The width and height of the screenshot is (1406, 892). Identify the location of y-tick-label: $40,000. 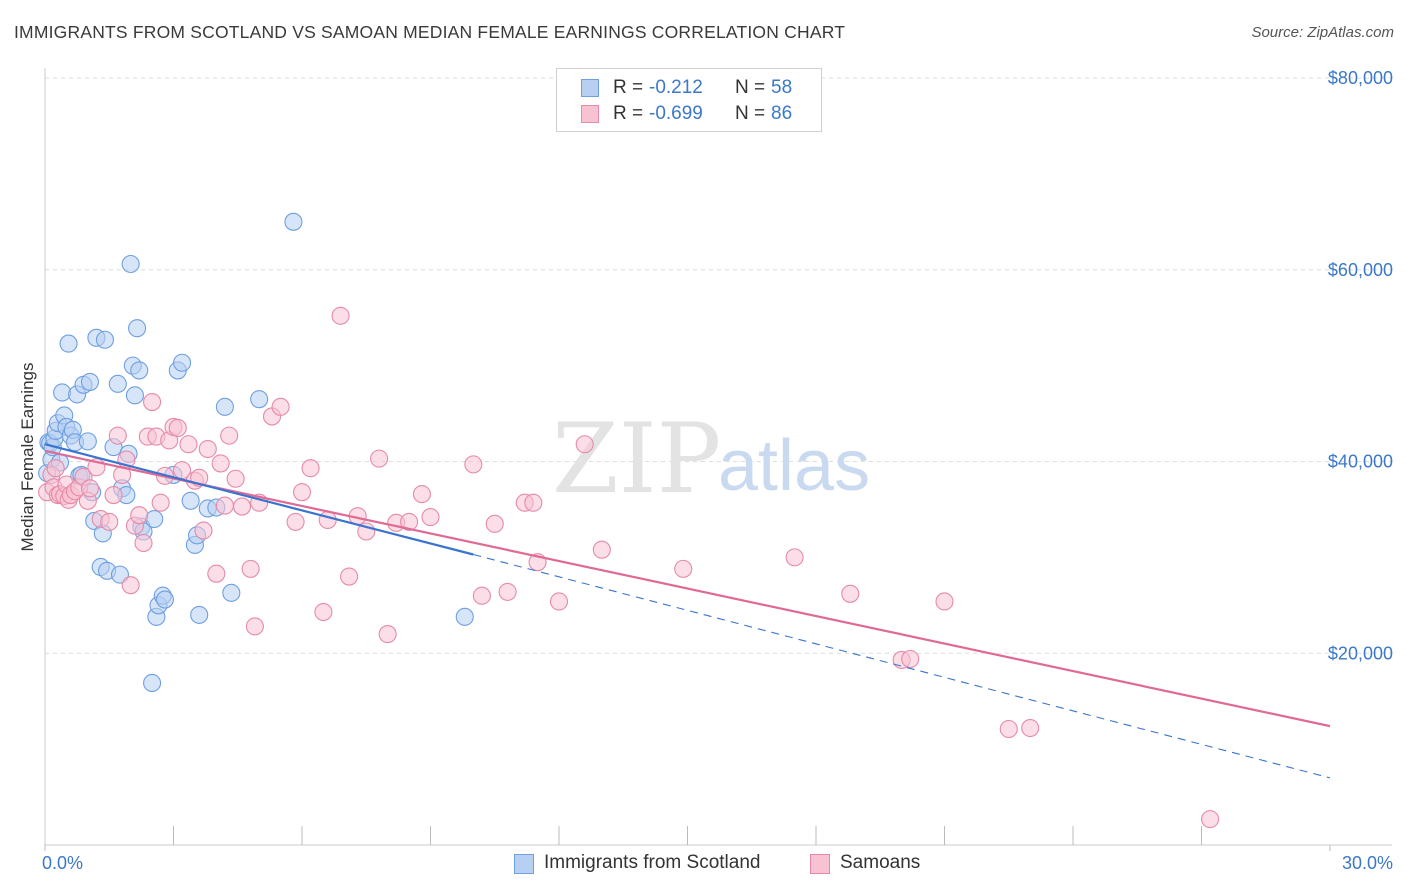
(1360, 462).